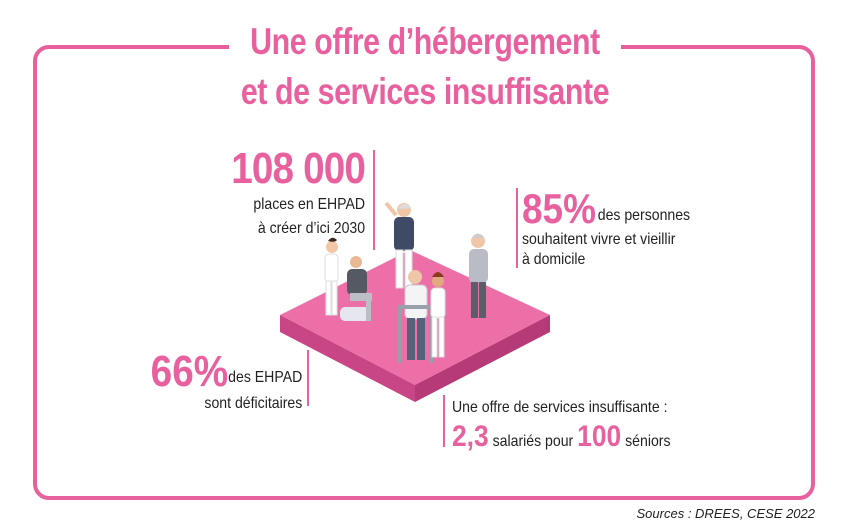  What do you see at coordinates (189, 371) in the screenshot?
I see `stat-deficit-number: 66%` at bounding box center [189, 371].